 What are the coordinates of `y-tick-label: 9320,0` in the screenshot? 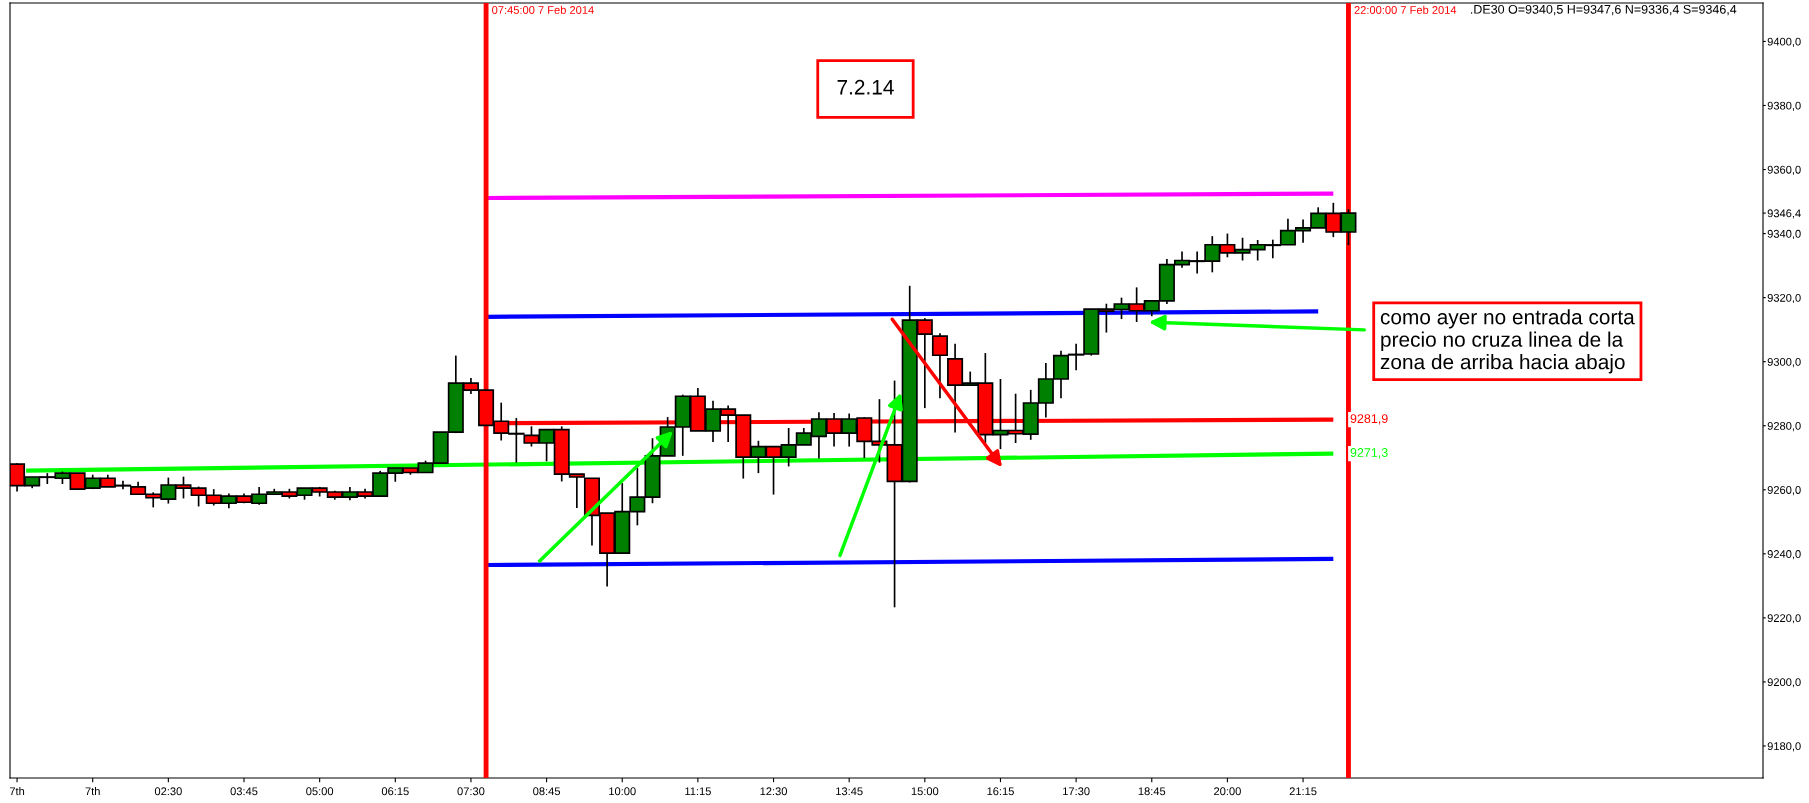 It's located at (1784, 298).